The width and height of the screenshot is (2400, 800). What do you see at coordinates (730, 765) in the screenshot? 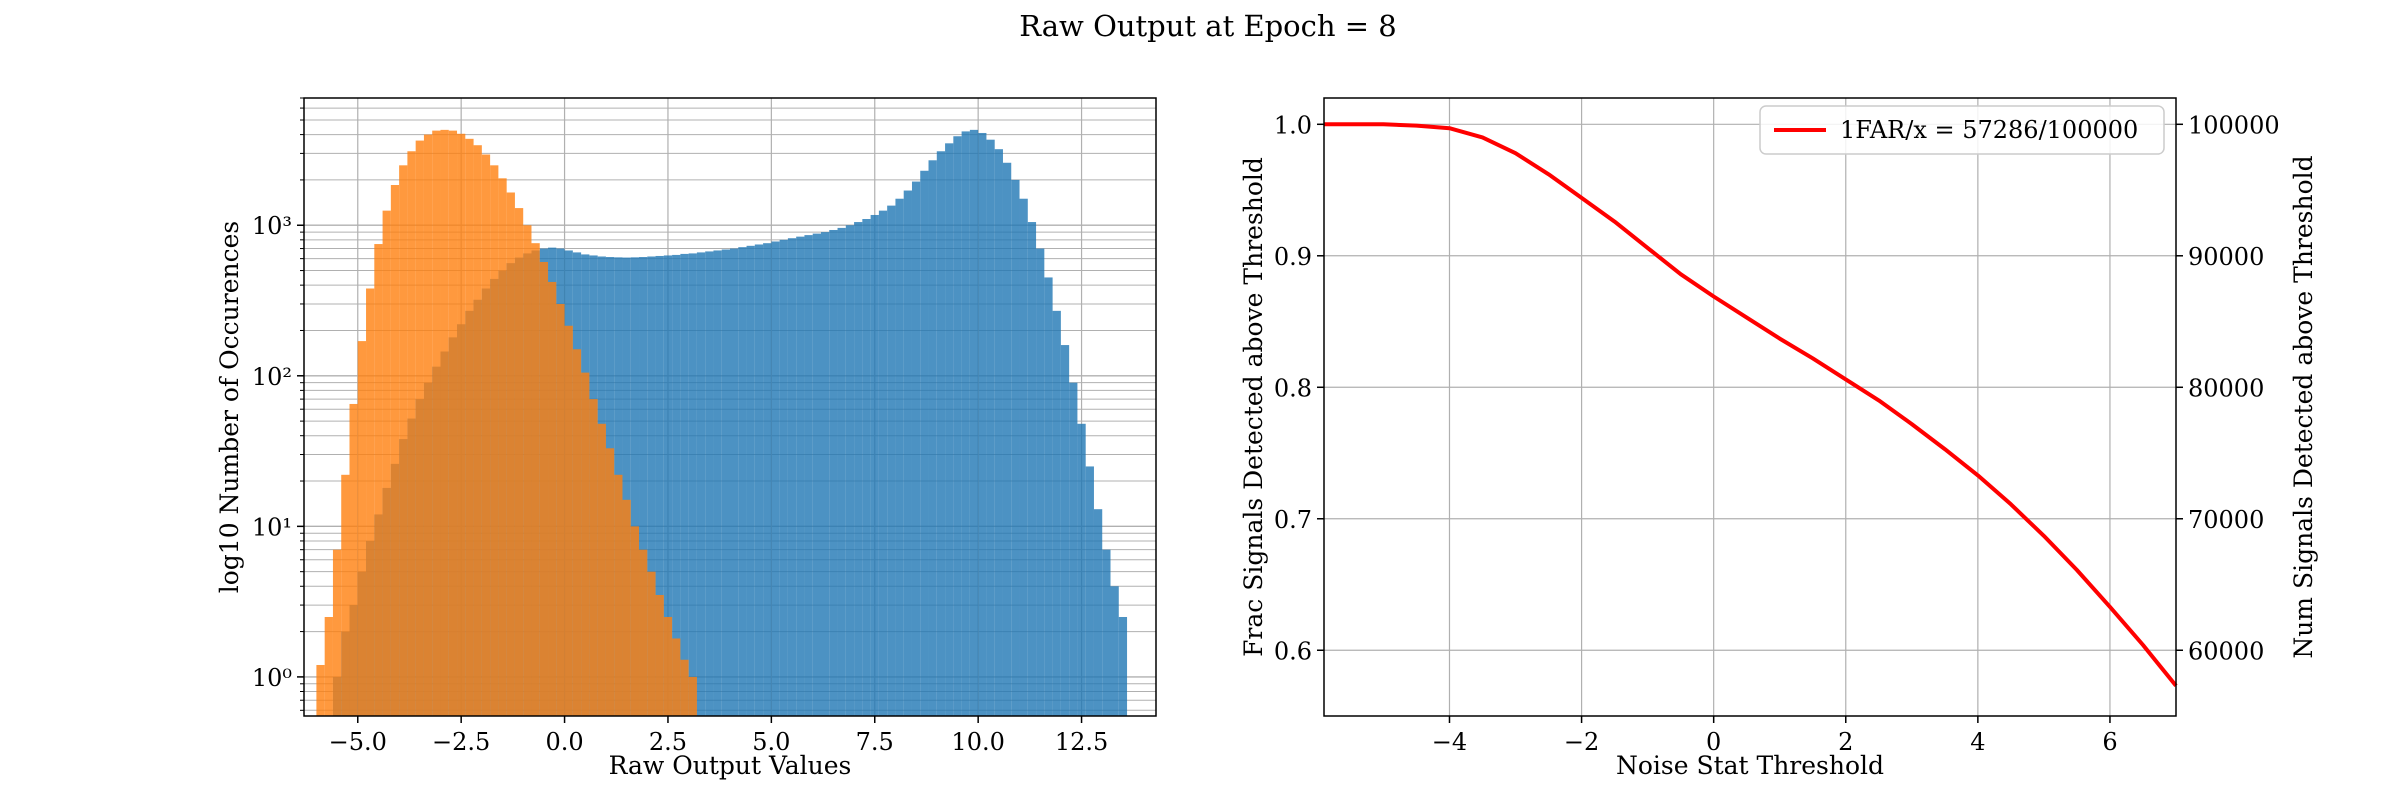
I see `histogram-x-axis-label: Raw Output Values` at bounding box center [730, 765].